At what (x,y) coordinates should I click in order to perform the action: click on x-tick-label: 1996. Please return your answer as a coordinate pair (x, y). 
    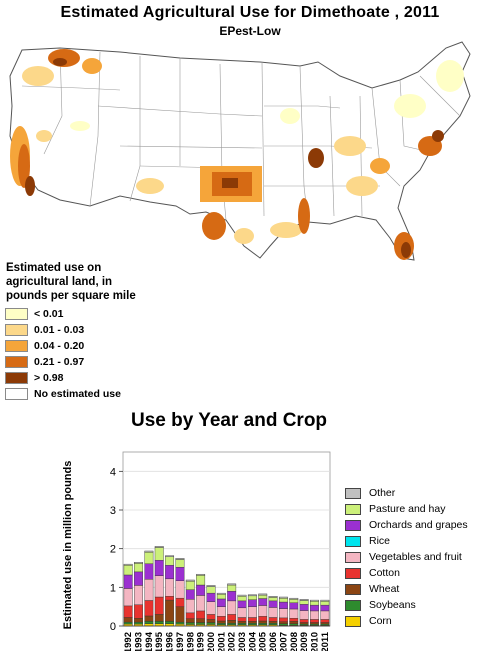
    Looking at the image, I should click on (170, 641).